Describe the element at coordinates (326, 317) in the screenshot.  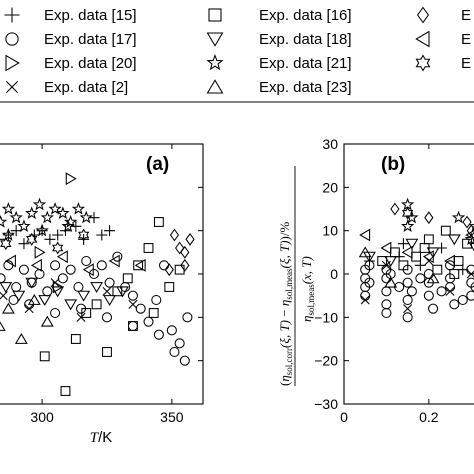
I see `y-tick-label: −10` at that location.